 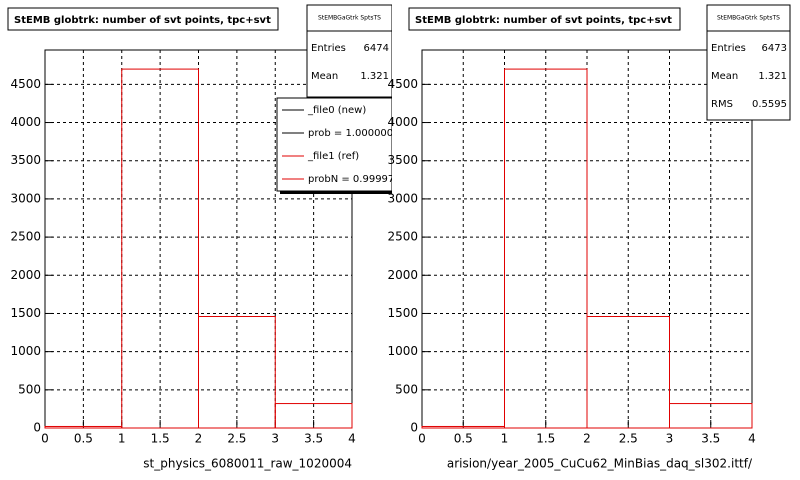 What do you see at coordinates (350, 133) in the screenshot?
I see `legend-label: prob = 1.000000` at bounding box center [350, 133].